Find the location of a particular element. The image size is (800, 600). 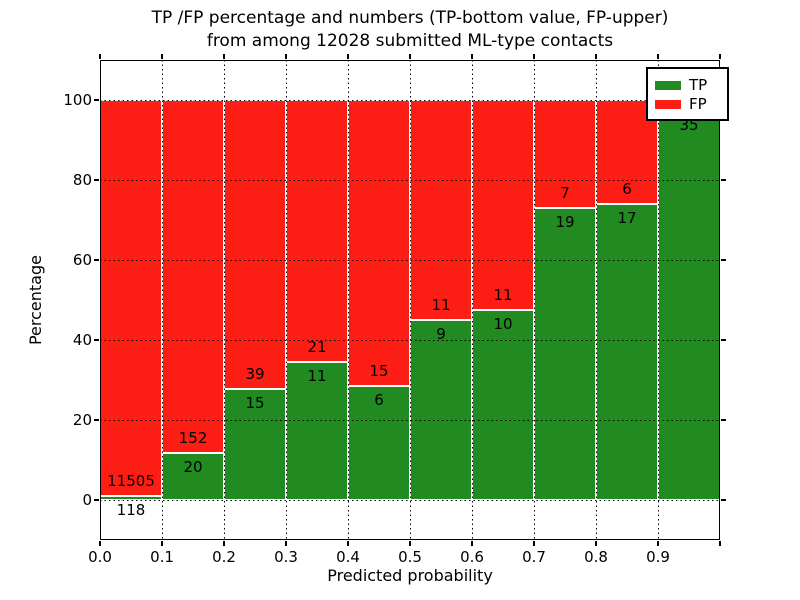

legend-item: TP is located at coordinates (688, 85).